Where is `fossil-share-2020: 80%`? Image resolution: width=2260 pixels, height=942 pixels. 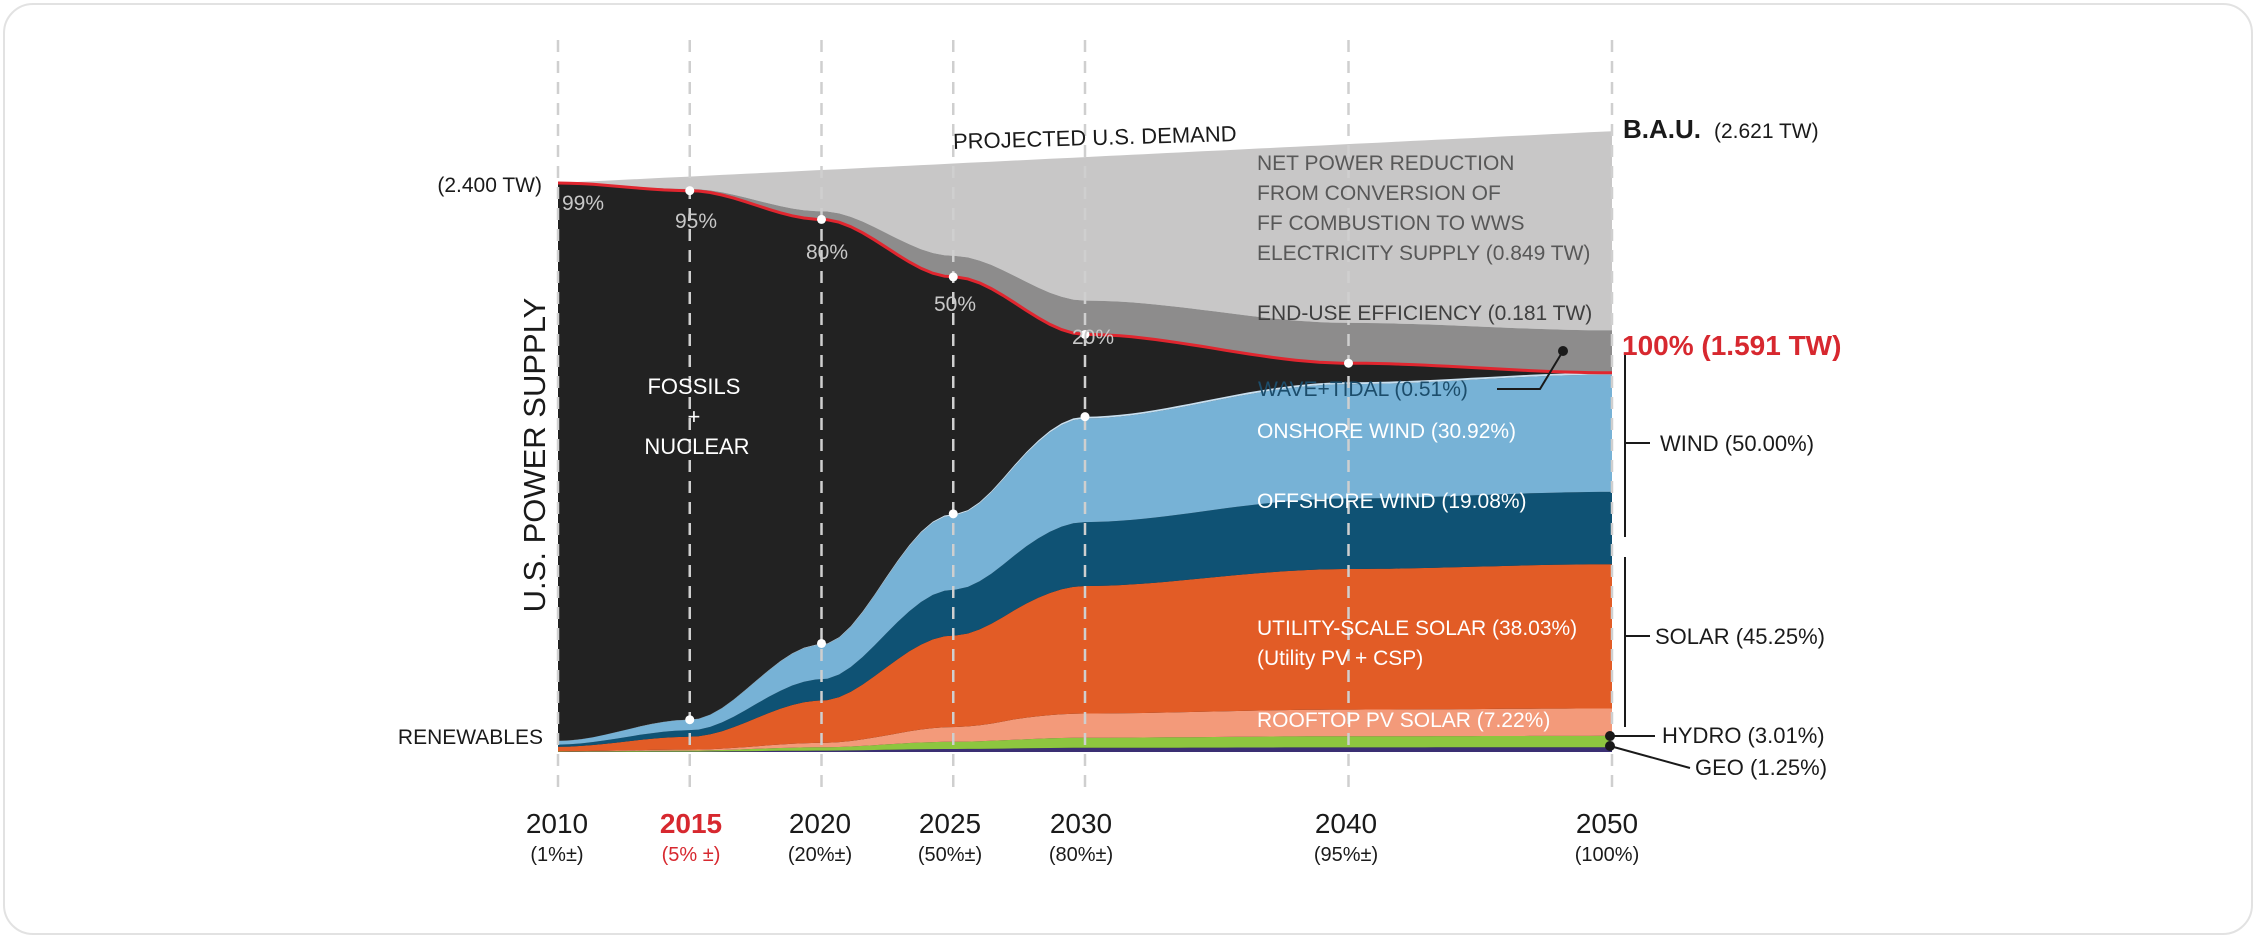
fossil-share-2020: 80% is located at coordinates (827, 252).